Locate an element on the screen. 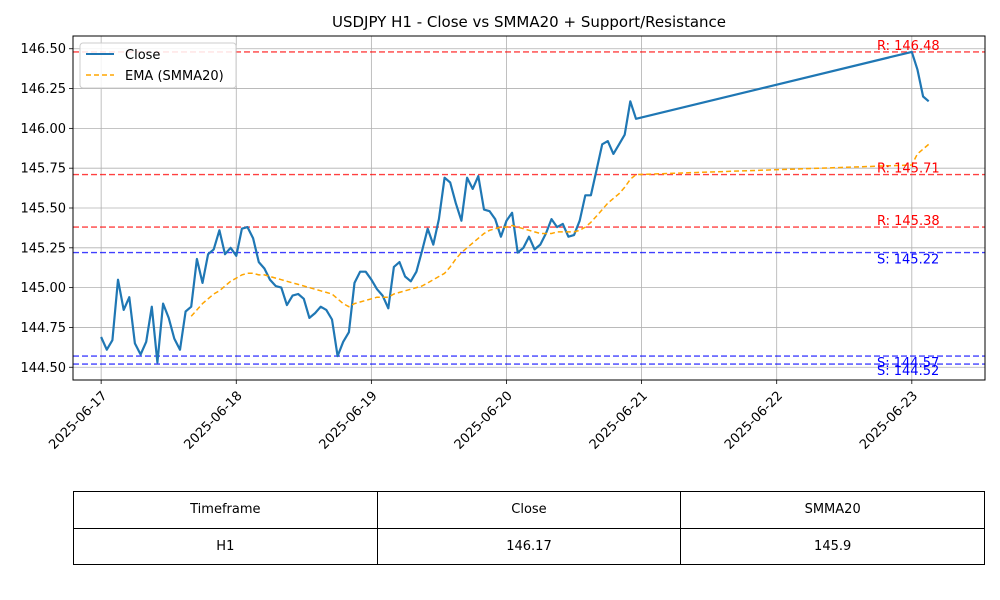 This screenshot has height=600, width=1000. y-tick-label: 145.50 is located at coordinates (44, 209).